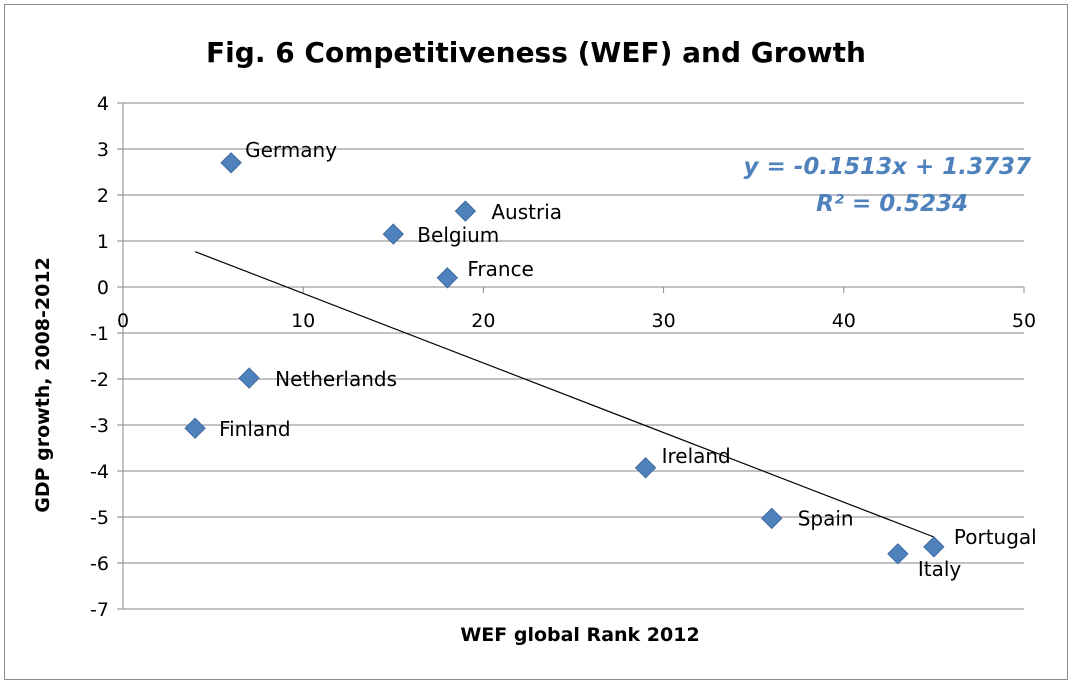  I want to click on x-tick-label-3: 30, so click(664, 321).